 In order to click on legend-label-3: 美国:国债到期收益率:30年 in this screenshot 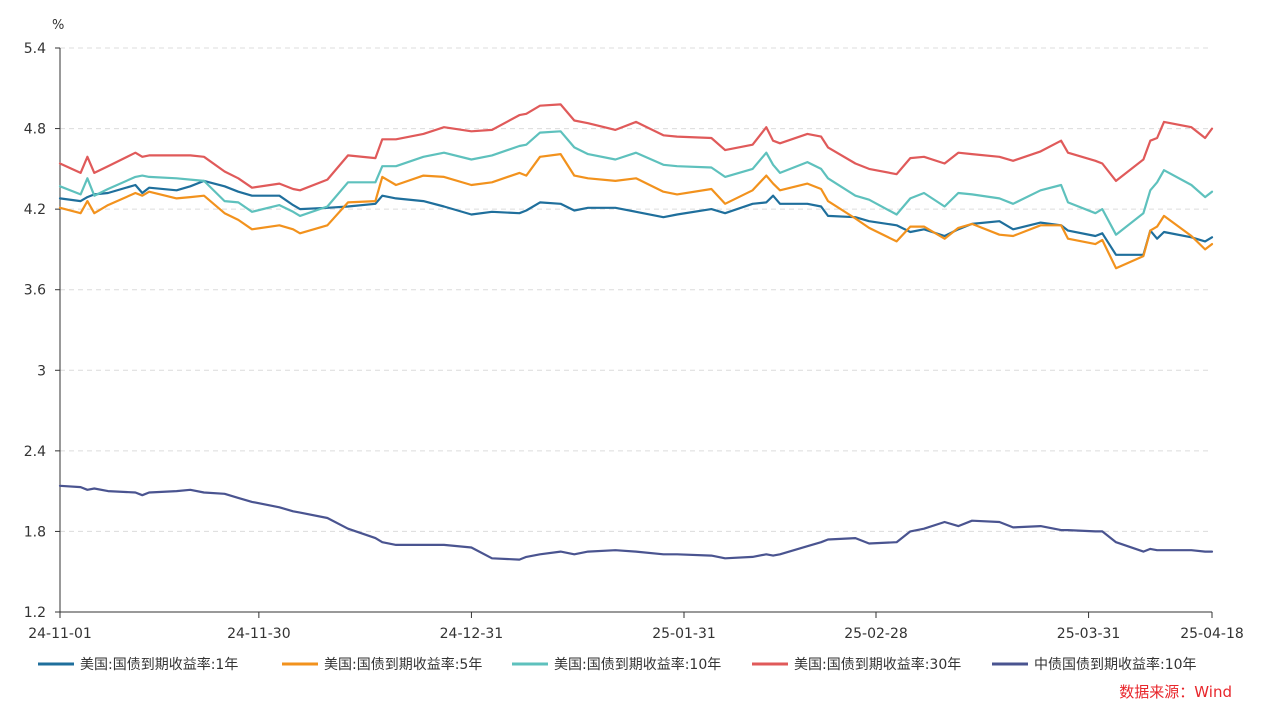, I will do `click(877, 664)`.